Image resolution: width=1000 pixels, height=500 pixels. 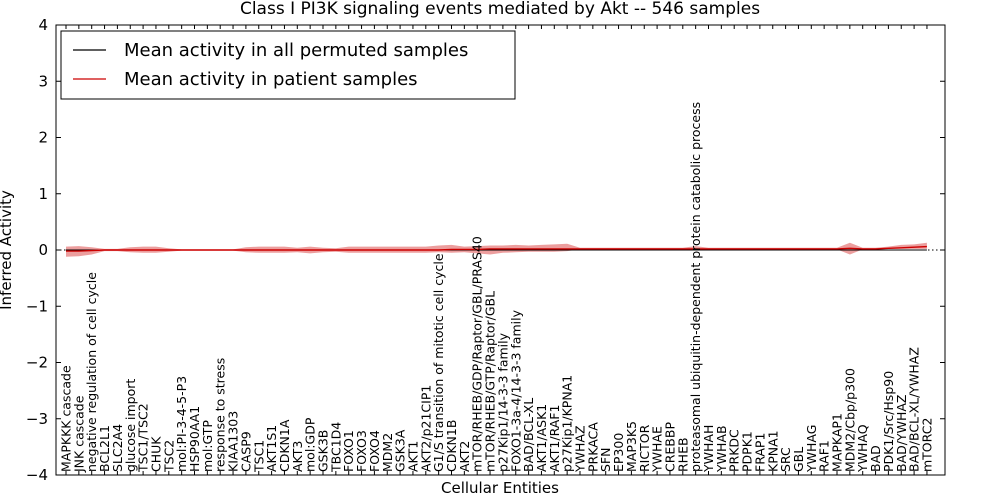 What do you see at coordinates (926, 445) in the screenshot?
I see `entity-label: mTORC2` at bounding box center [926, 445].